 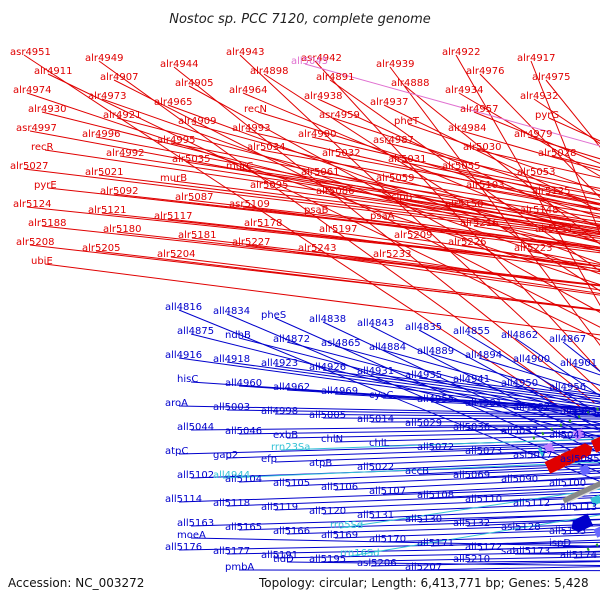 I want to click on reverse-gene-label: cyaC, so click(x=381, y=395).